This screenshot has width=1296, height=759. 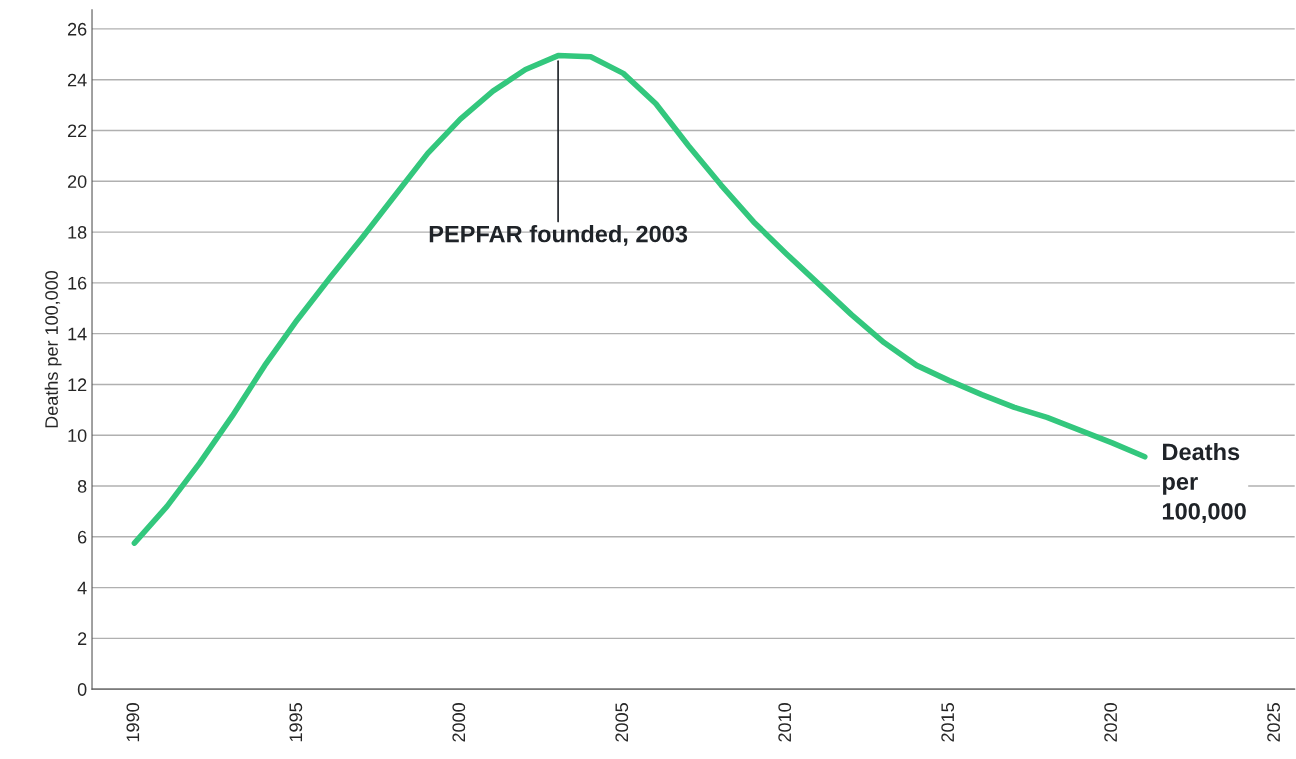 What do you see at coordinates (77, 232) in the screenshot?
I see `y-tick-label: 18` at bounding box center [77, 232].